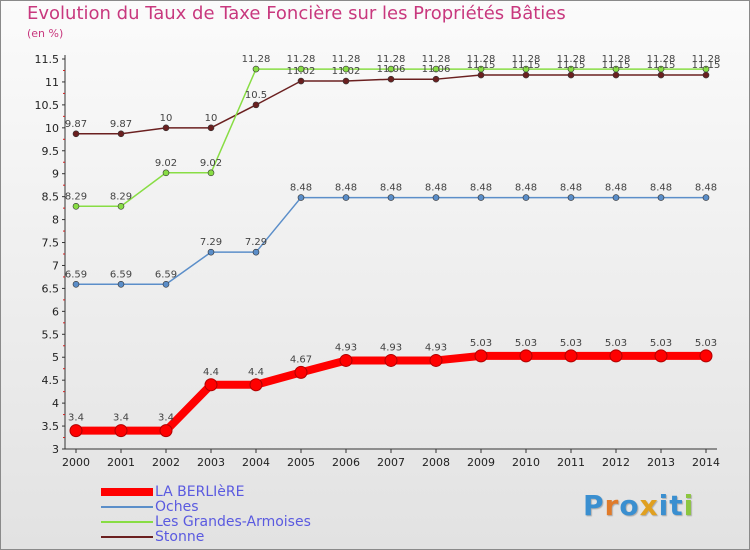 The width and height of the screenshot is (750, 550). What do you see at coordinates (55, 449) in the screenshot?
I see `y-tick-label: 3` at bounding box center [55, 449].